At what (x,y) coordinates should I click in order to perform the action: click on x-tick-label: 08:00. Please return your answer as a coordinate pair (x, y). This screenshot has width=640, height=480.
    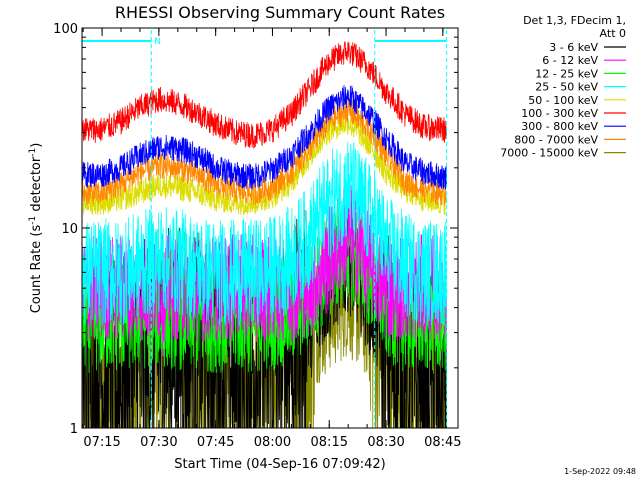
    Looking at the image, I should click on (272, 442).